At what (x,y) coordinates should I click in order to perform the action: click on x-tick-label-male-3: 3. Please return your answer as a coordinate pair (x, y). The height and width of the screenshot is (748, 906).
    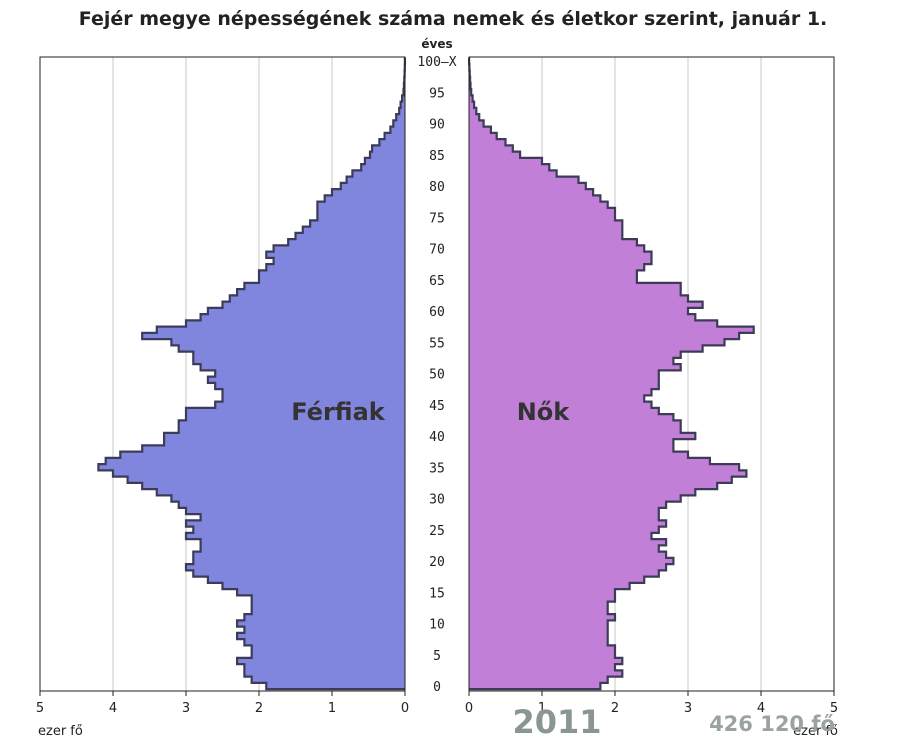
    Looking at the image, I should click on (186, 708).